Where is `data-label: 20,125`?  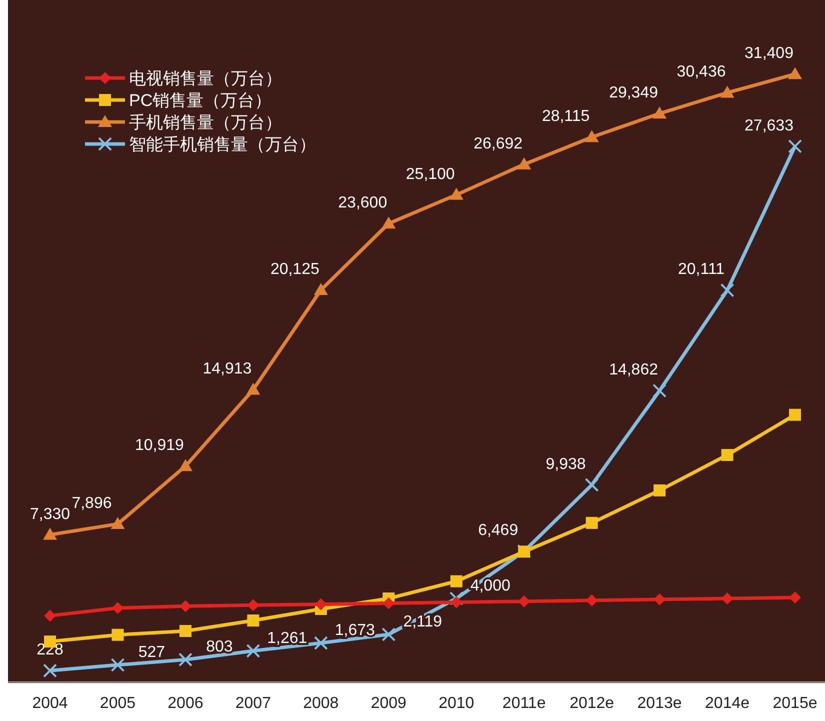 data-label: 20,125 is located at coordinates (295, 269).